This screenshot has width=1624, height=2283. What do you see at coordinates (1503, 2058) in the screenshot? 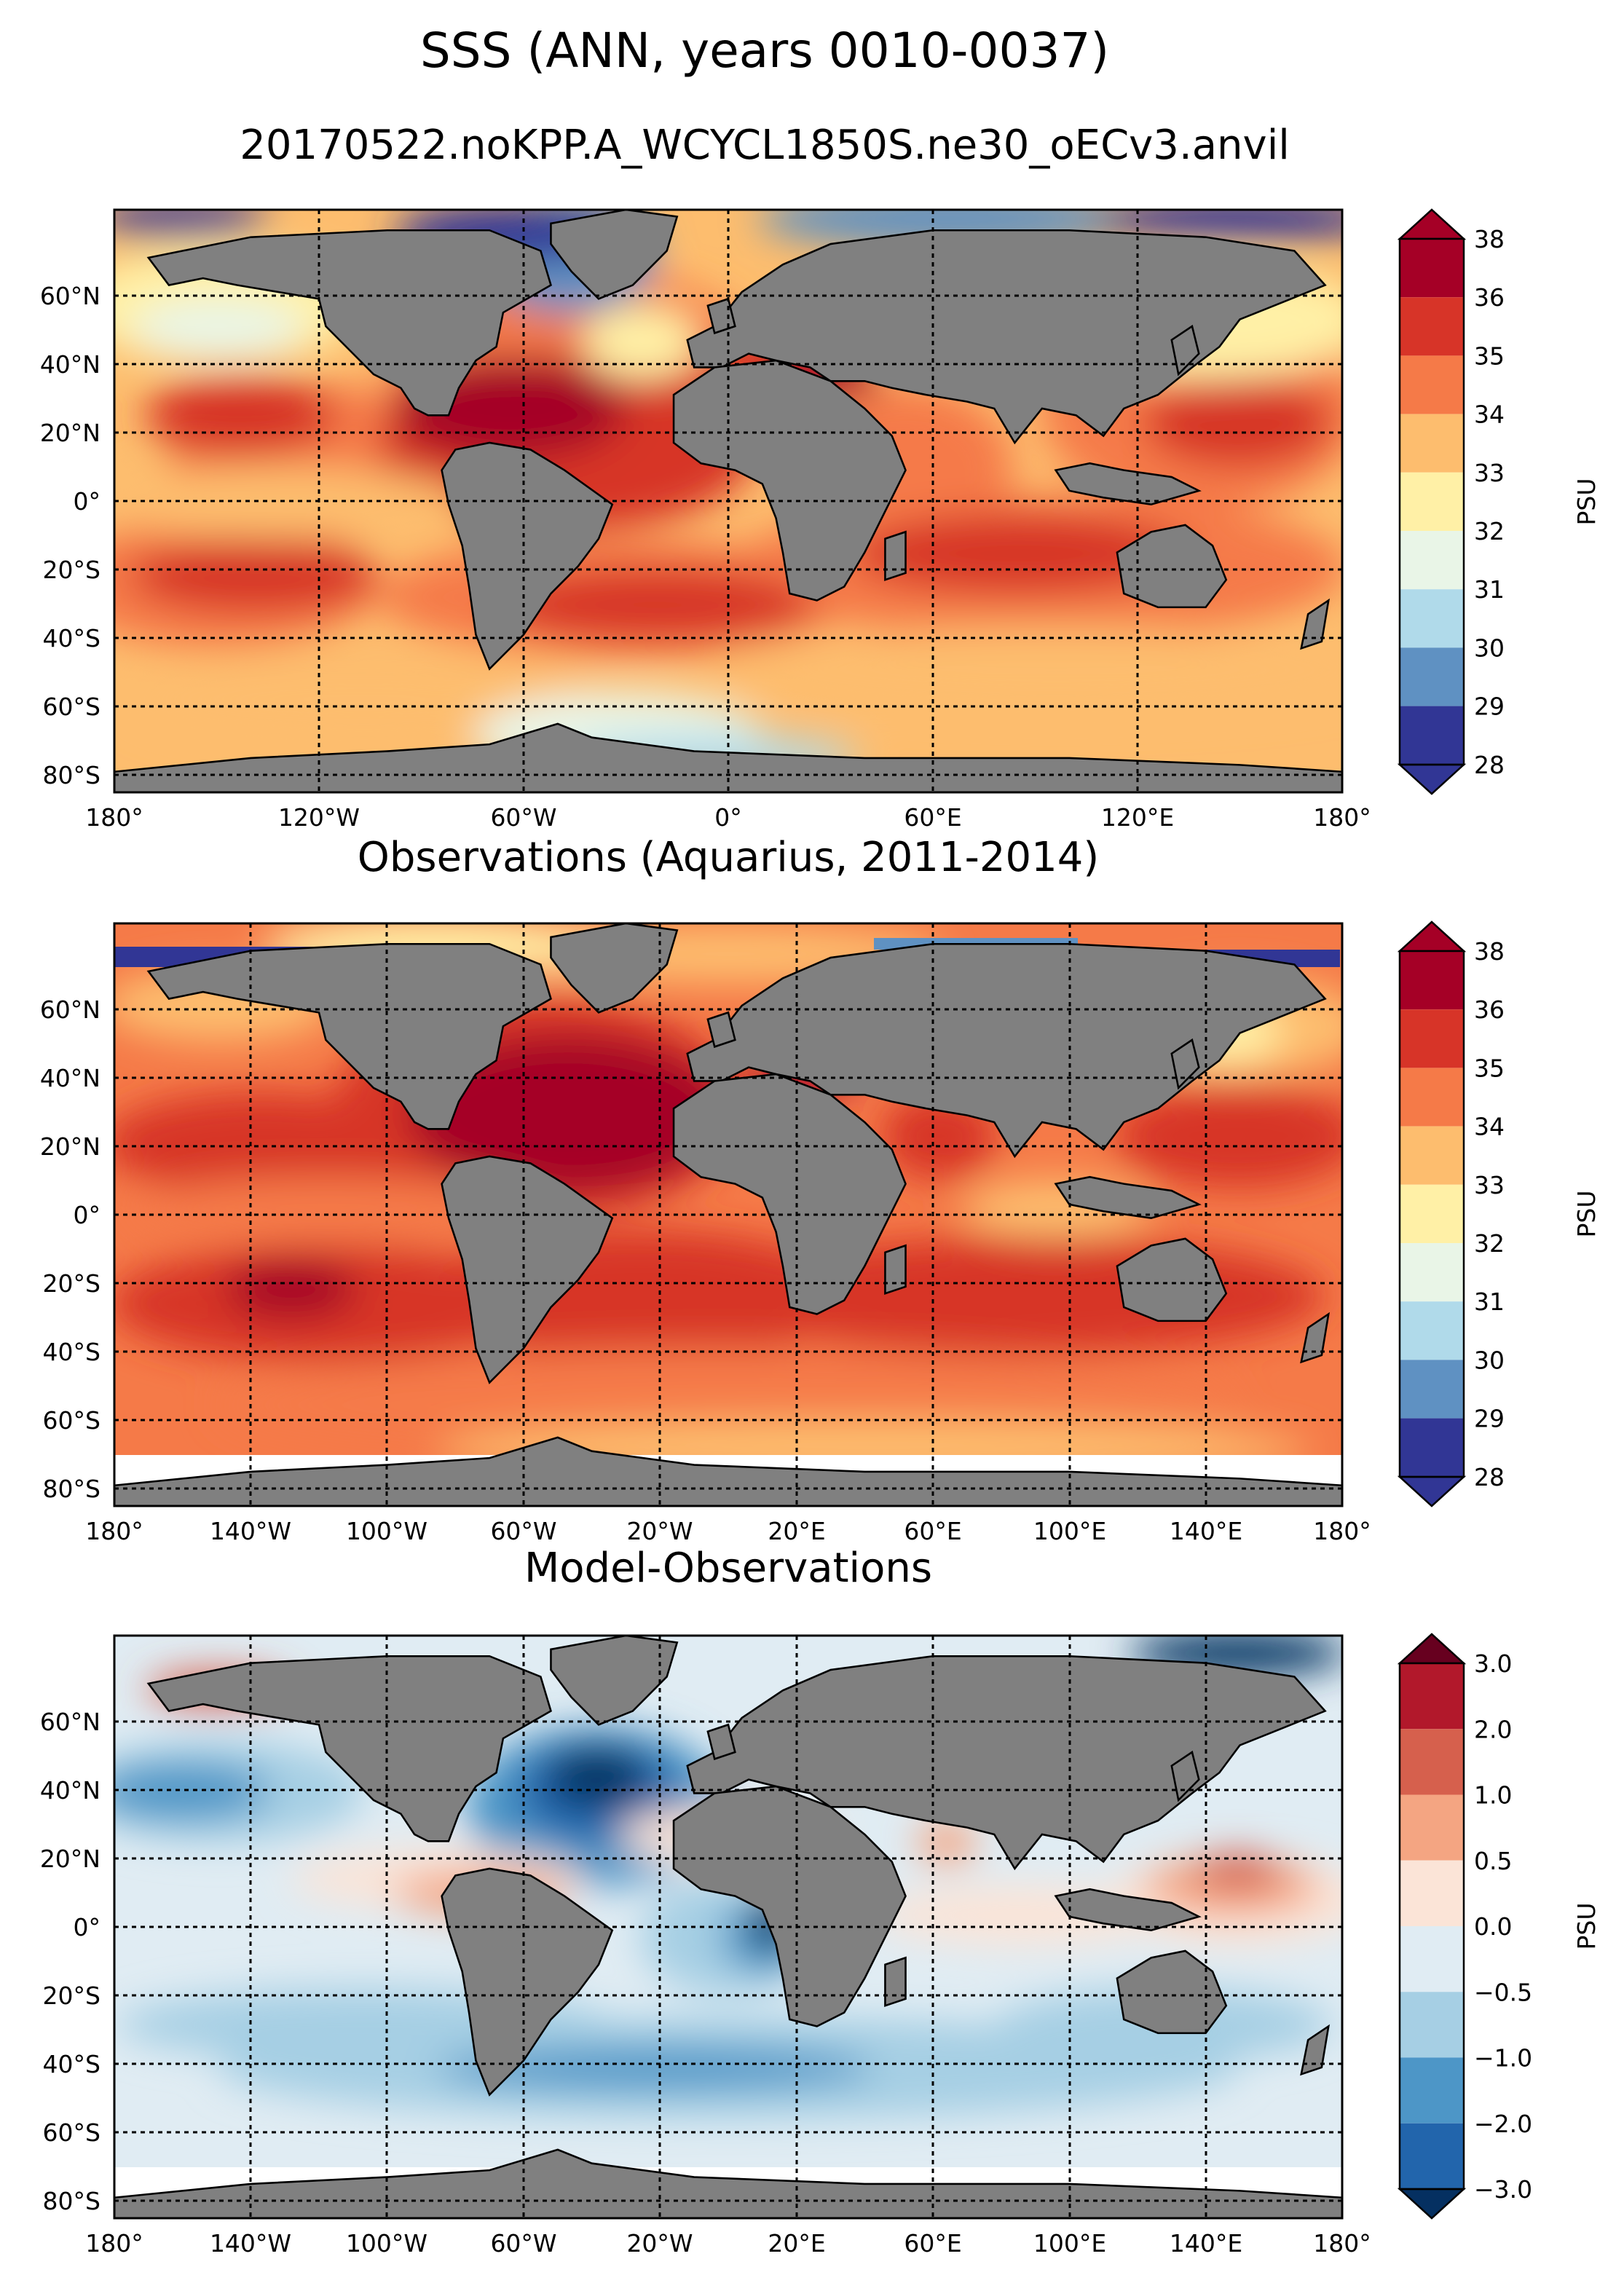
I see `colorbar-tick-label: −1.0` at bounding box center [1503, 2058].